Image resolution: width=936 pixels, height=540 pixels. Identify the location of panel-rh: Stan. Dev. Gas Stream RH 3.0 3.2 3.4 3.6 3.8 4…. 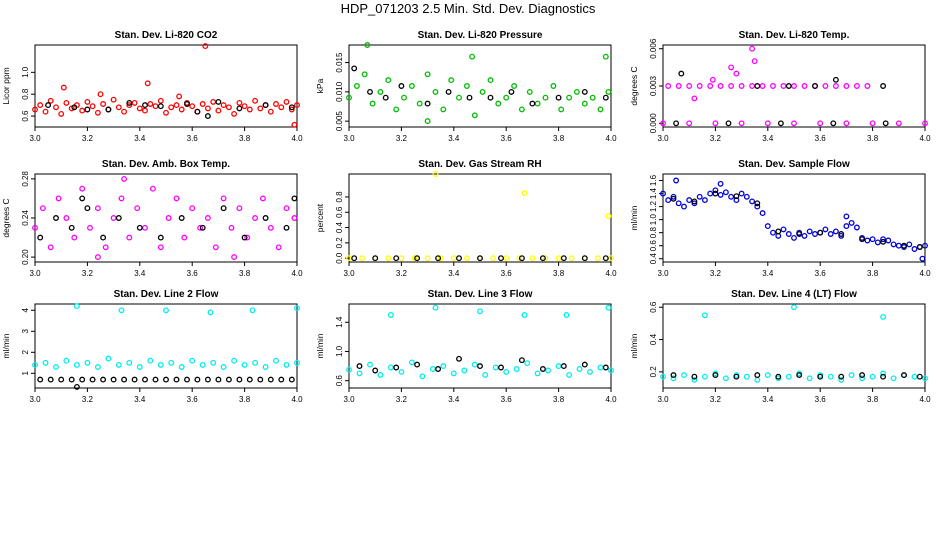
(466, 218).